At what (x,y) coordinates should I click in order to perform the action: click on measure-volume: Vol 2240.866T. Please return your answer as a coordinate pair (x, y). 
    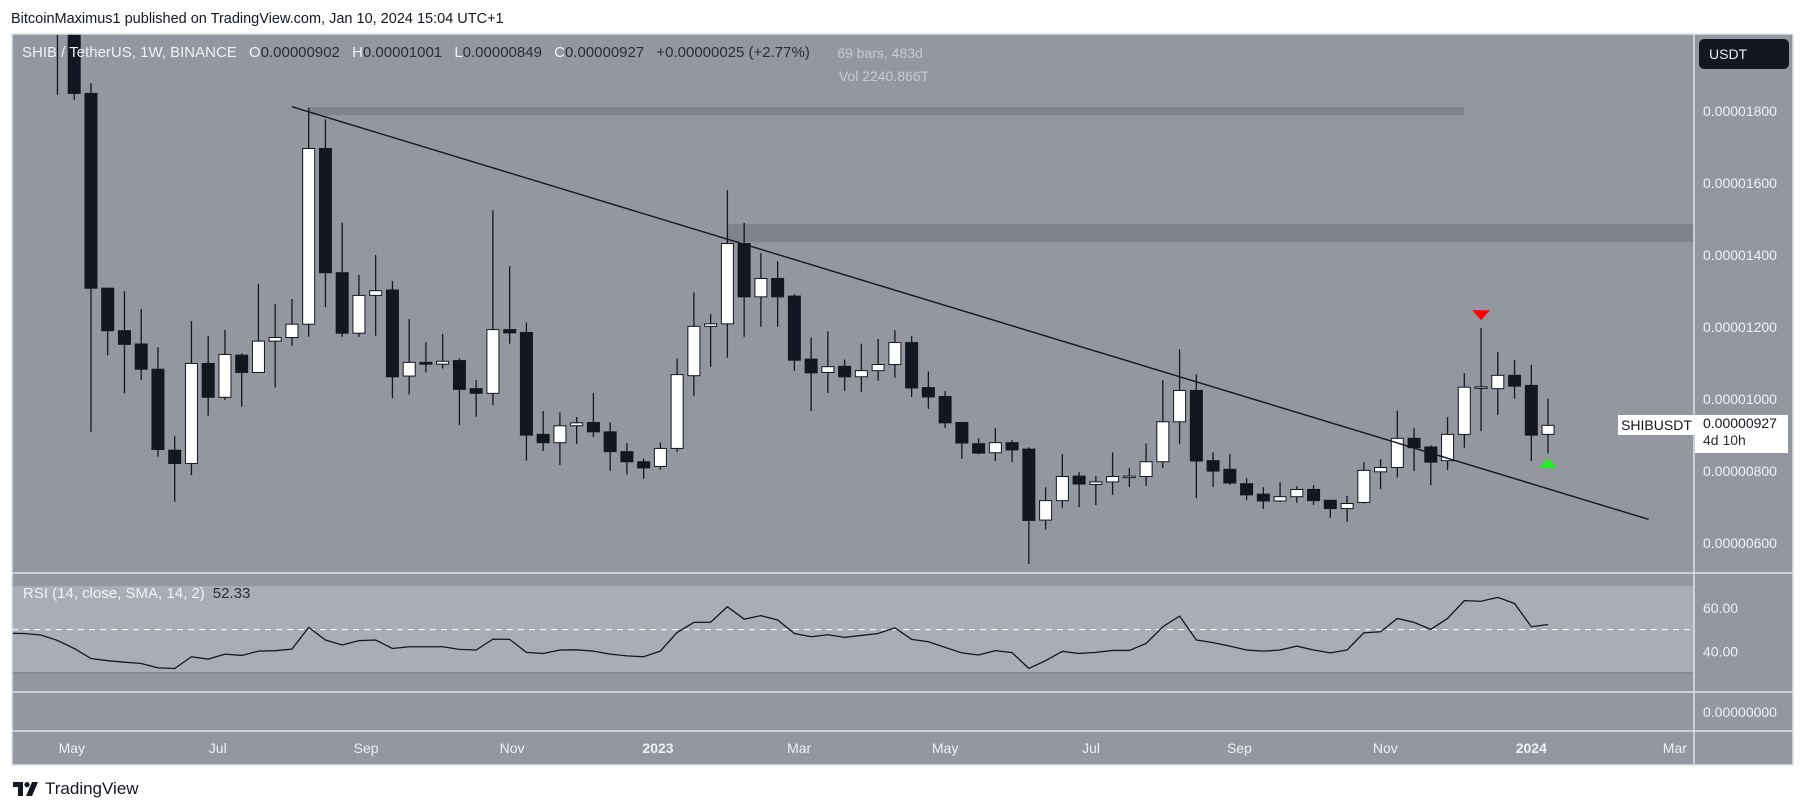
    Looking at the image, I should click on (884, 76).